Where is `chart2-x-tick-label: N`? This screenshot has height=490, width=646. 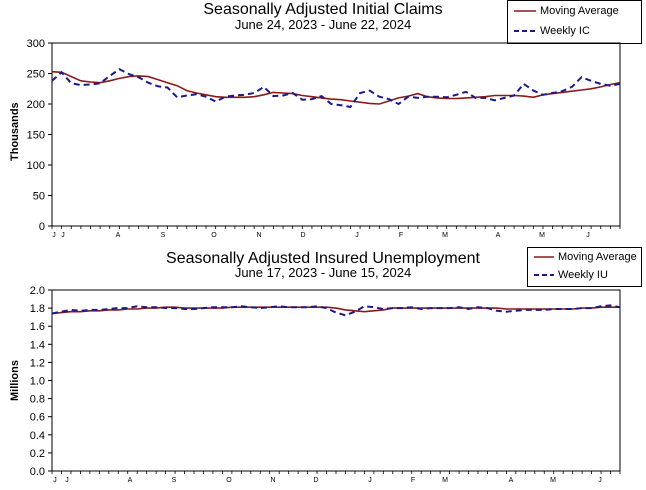 chart2-x-tick-label: N is located at coordinates (272, 480).